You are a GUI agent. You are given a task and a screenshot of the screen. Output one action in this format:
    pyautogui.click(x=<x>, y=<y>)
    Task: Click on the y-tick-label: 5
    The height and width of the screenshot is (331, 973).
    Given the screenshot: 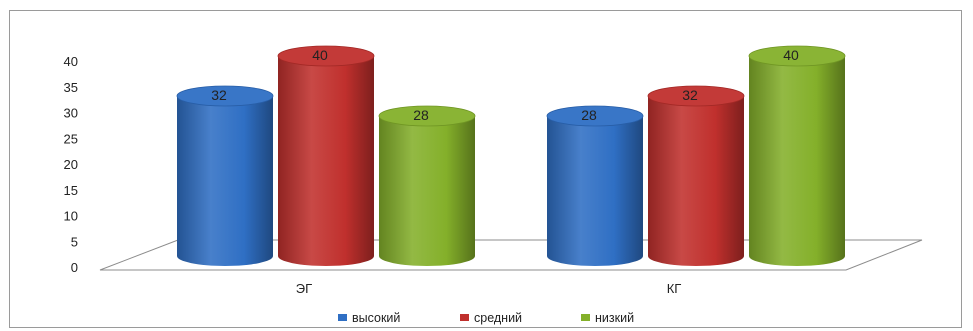 What is the action you would take?
    pyautogui.click(x=74, y=241)
    